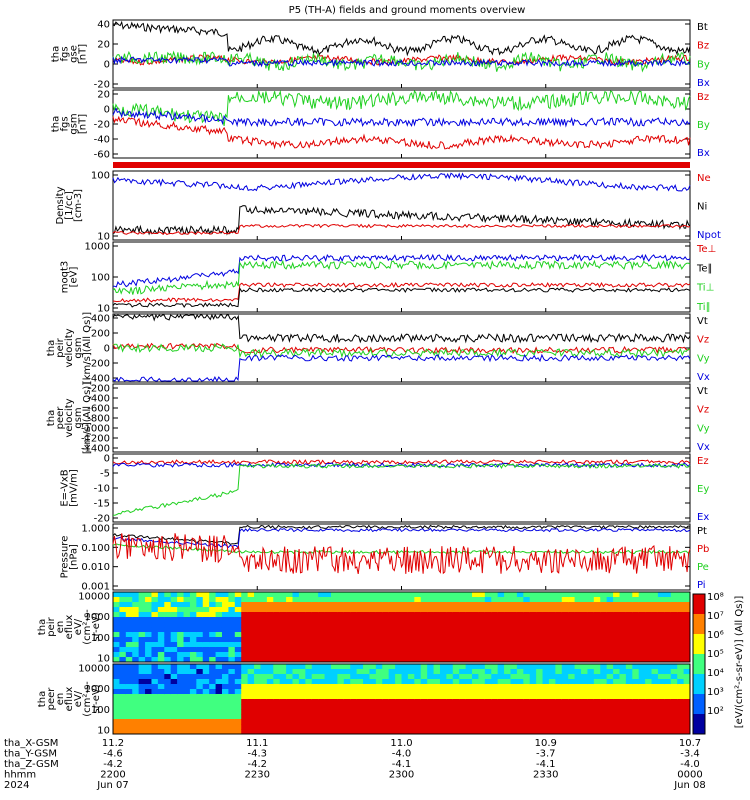 This screenshot has height=800, width=750. What do you see at coordinates (103, 237) in the screenshot?
I see `y-tick-label: 10` at bounding box center [103, 237].